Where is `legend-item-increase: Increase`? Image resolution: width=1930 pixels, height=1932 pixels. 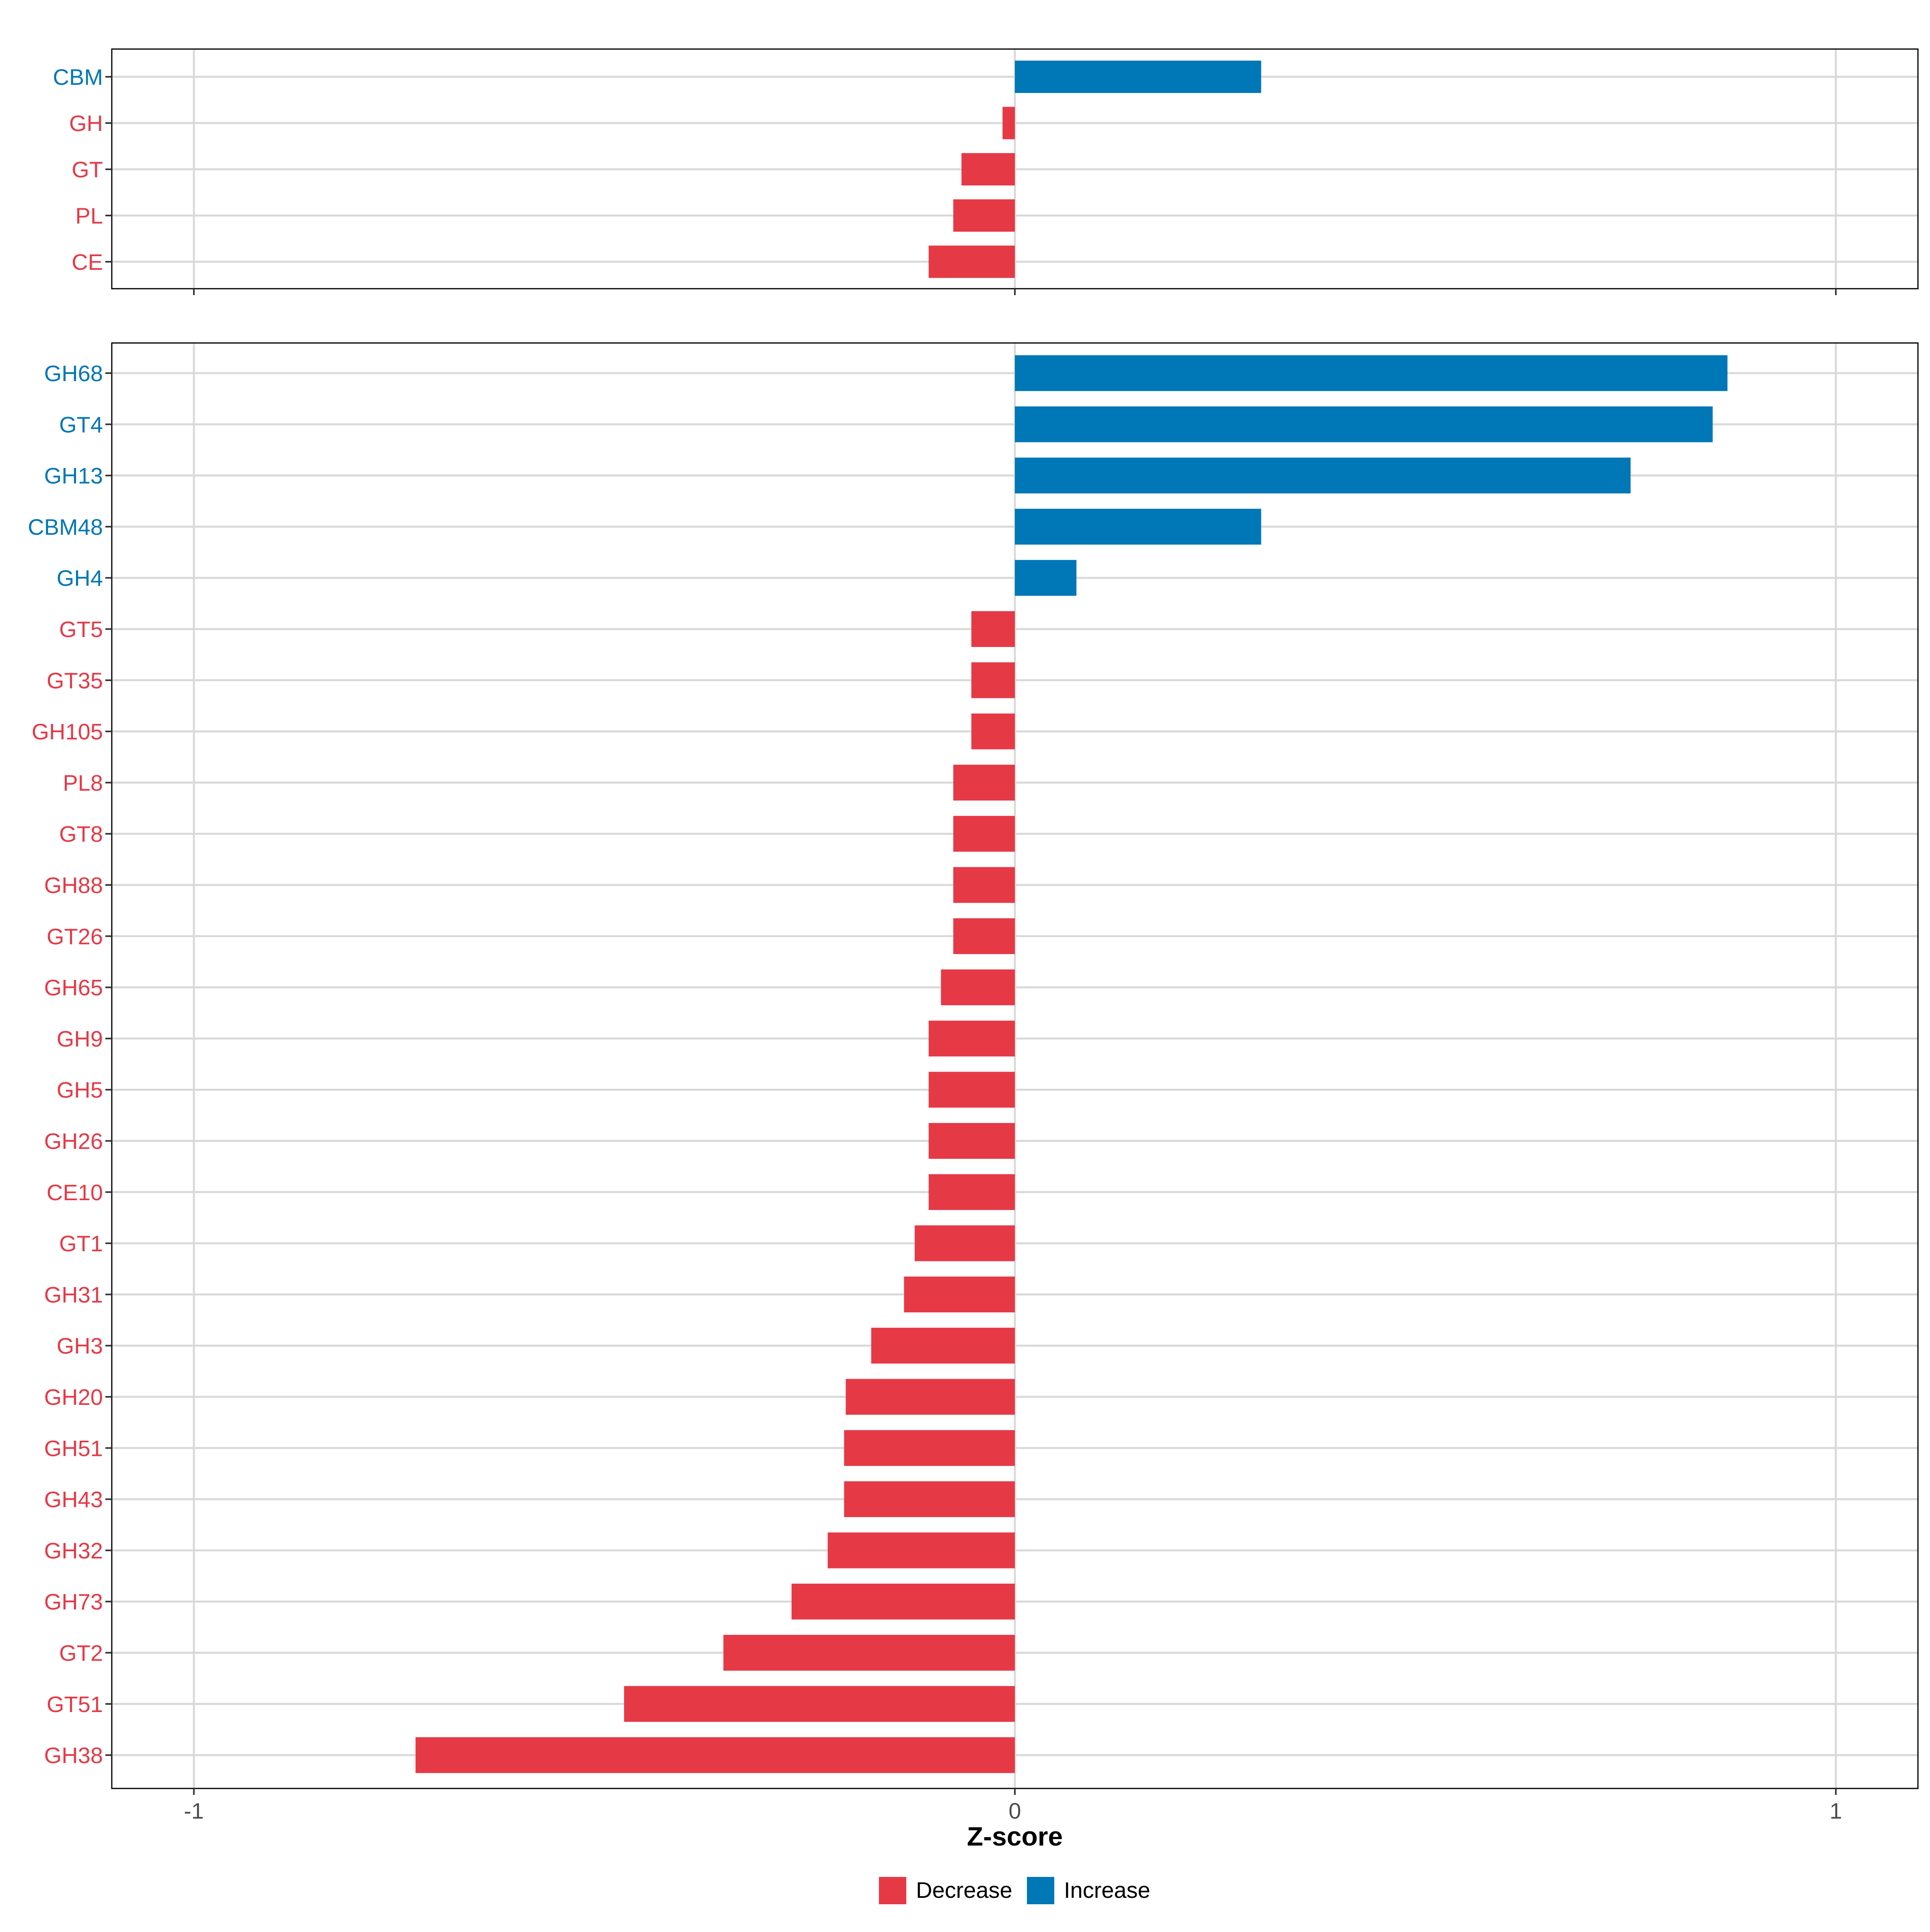
legend-item-increase: Increase is located at coordinates (1088, 1890).